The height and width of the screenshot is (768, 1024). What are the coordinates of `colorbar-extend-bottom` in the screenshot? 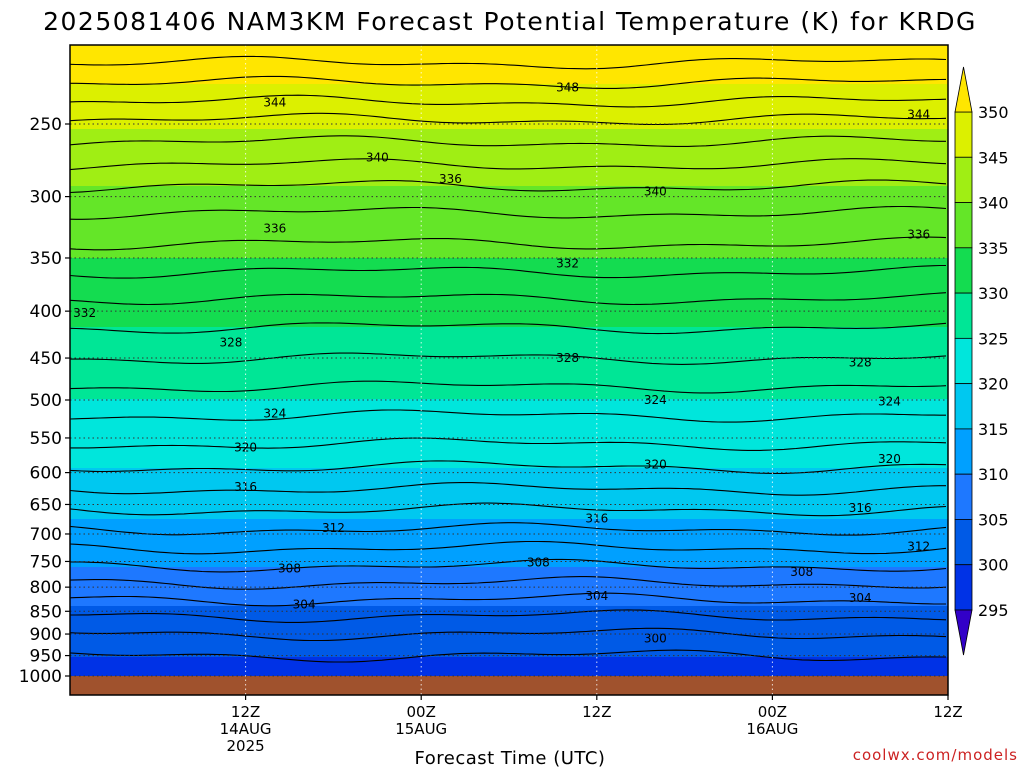 It's located at (963, 632).